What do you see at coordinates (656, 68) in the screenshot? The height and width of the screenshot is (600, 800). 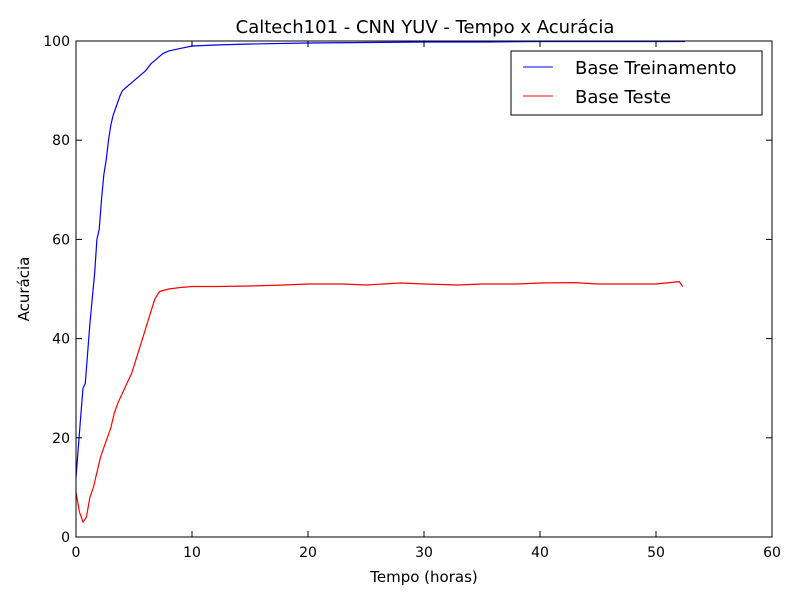 I see `legend-label-base-treinamento: Base Treinamento` at bounding box center [656, 68].